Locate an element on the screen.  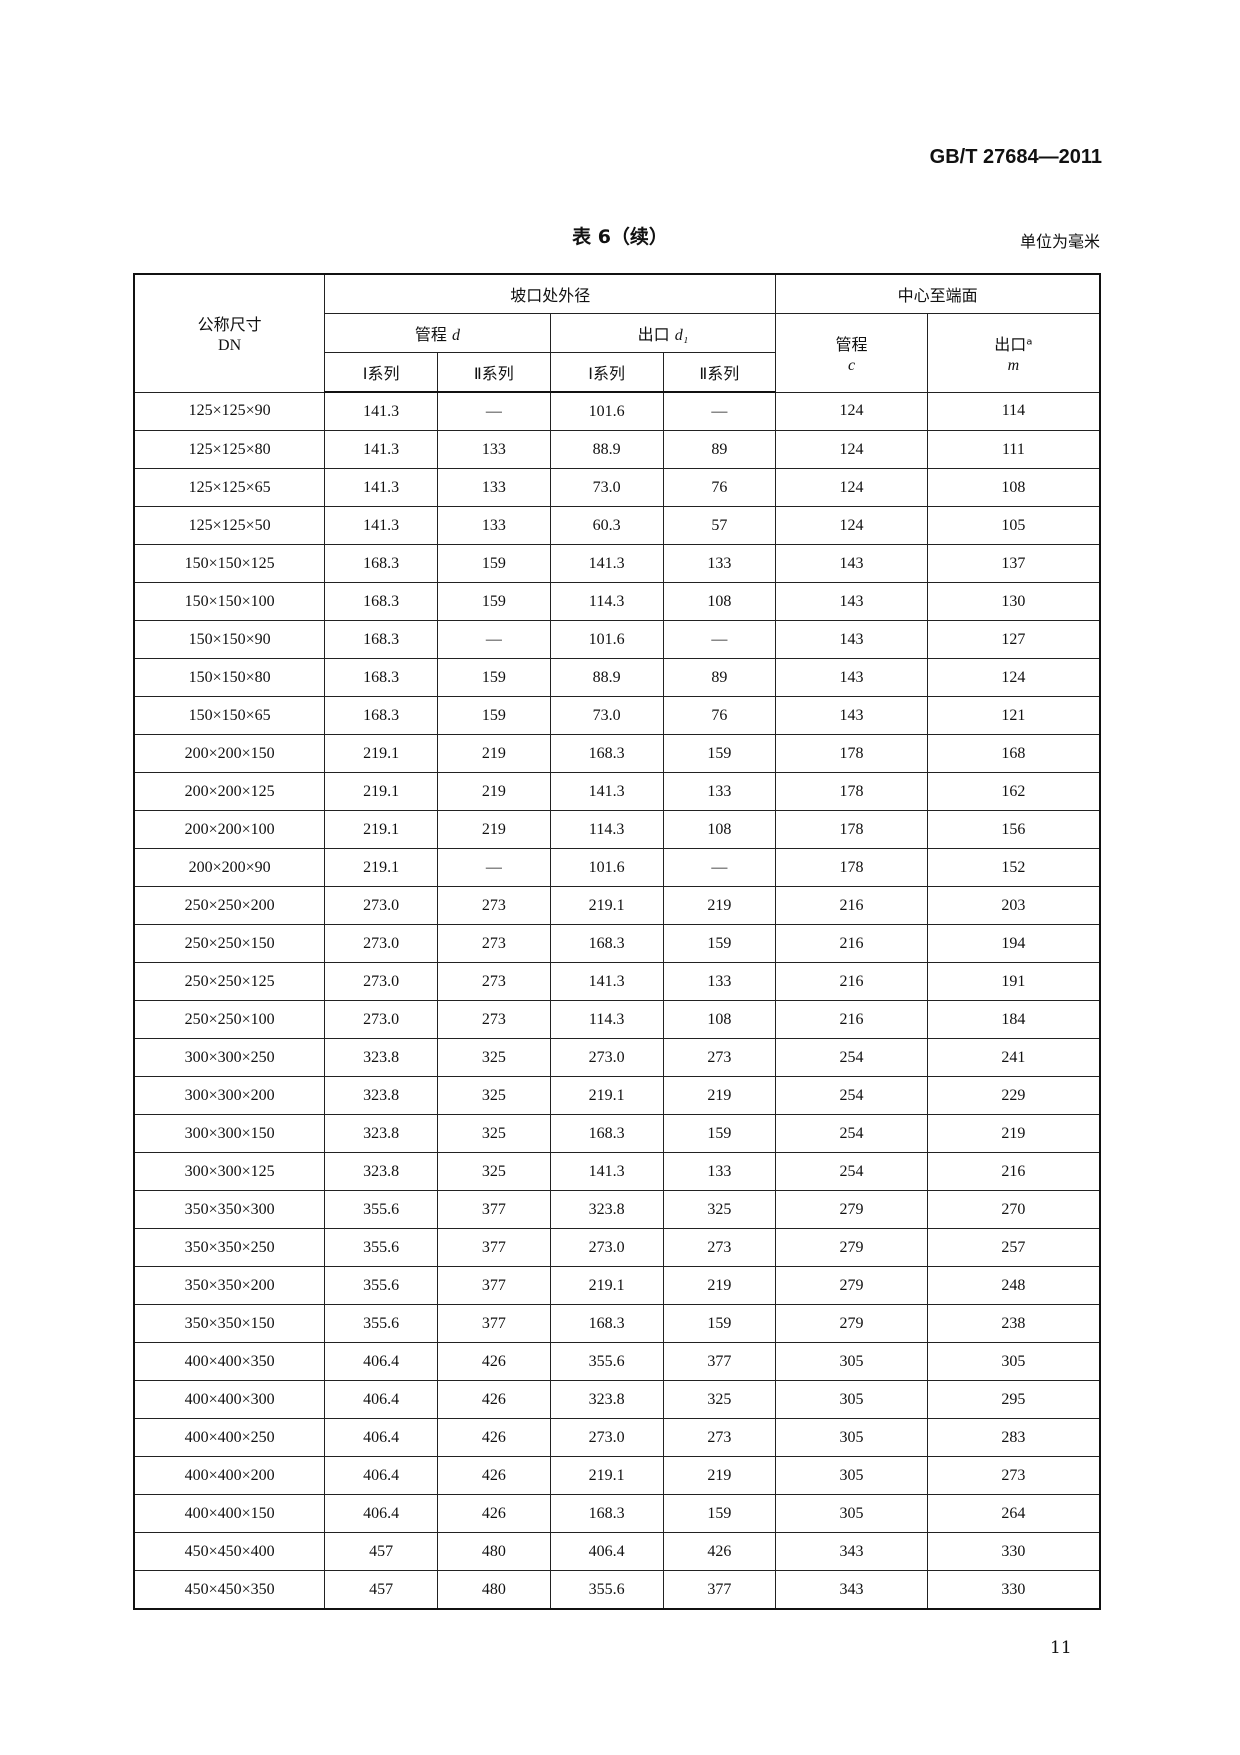
table-row: 200×200×150 219.1 219 168.3 159 178 168 is located at coordinates (617, 753).